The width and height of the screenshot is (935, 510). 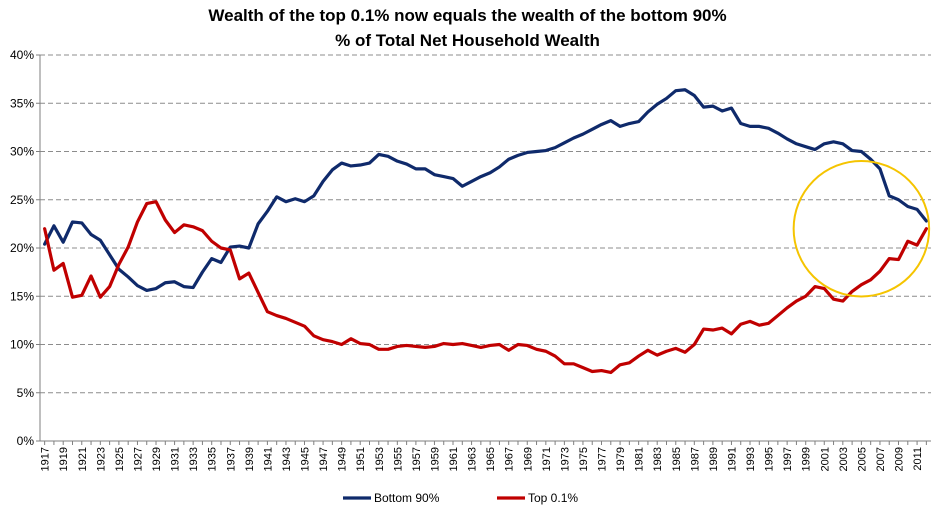 What do you see at coordinates (287, 459) in the screenshot?
I see `x-tick-label: 1943` at bounding box center [287, 459].